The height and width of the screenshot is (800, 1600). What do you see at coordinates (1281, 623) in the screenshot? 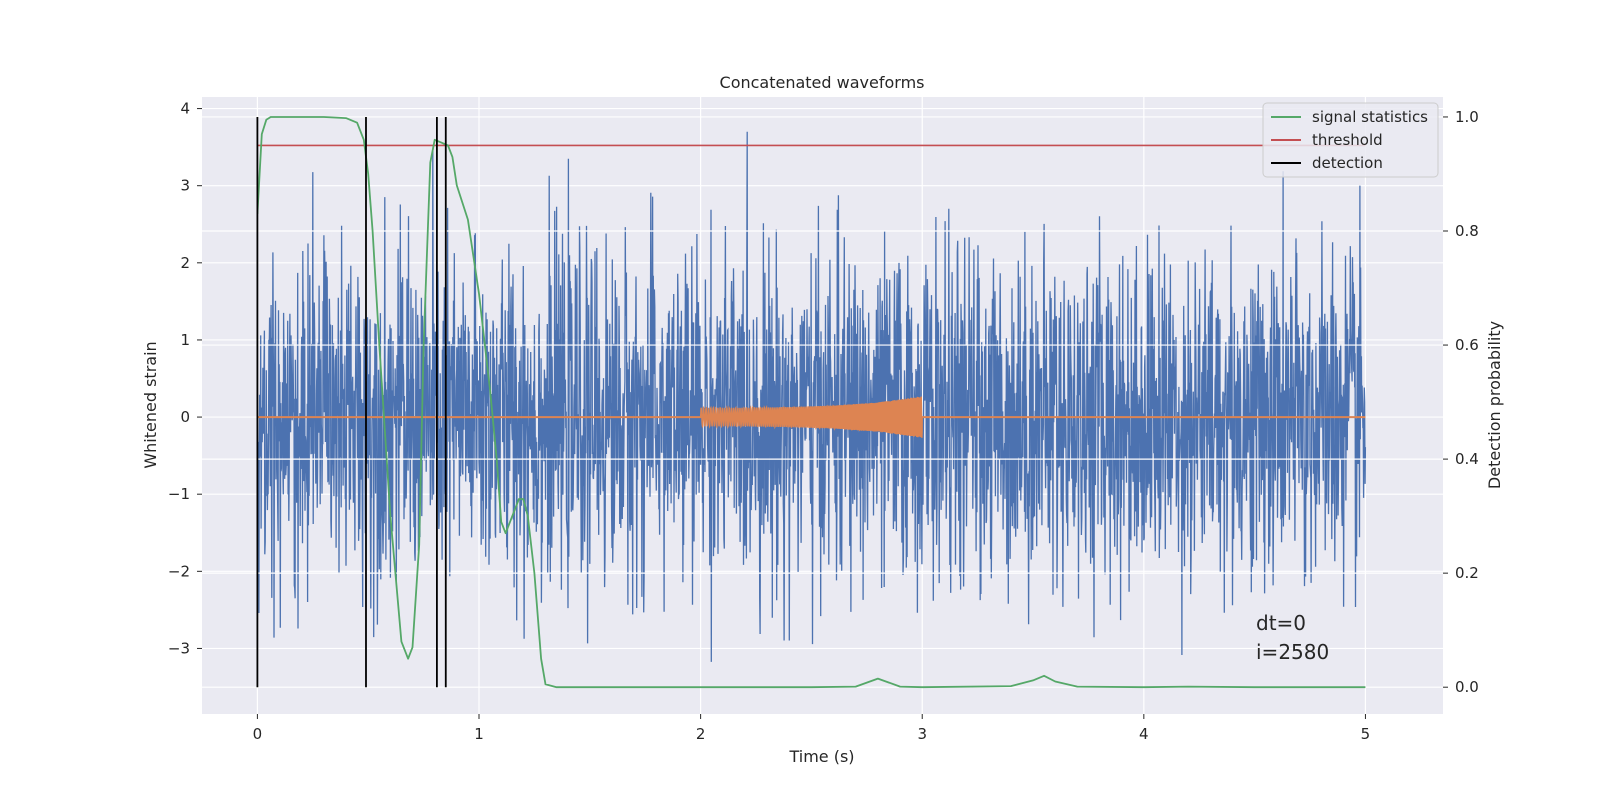
I see `annotation-dt: dt=0` at bounding box center [1281, 623].